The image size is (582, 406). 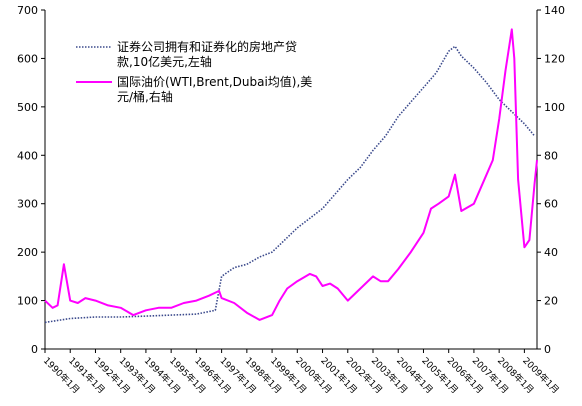 I want to click on right-tick-label: 40, so click(x=551, y=252).